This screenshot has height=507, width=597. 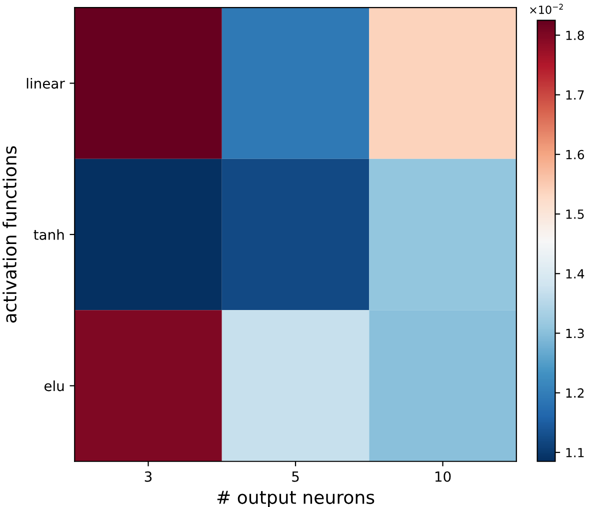 I want to click on x-tick-label: 3, so click(x=148, y=476).